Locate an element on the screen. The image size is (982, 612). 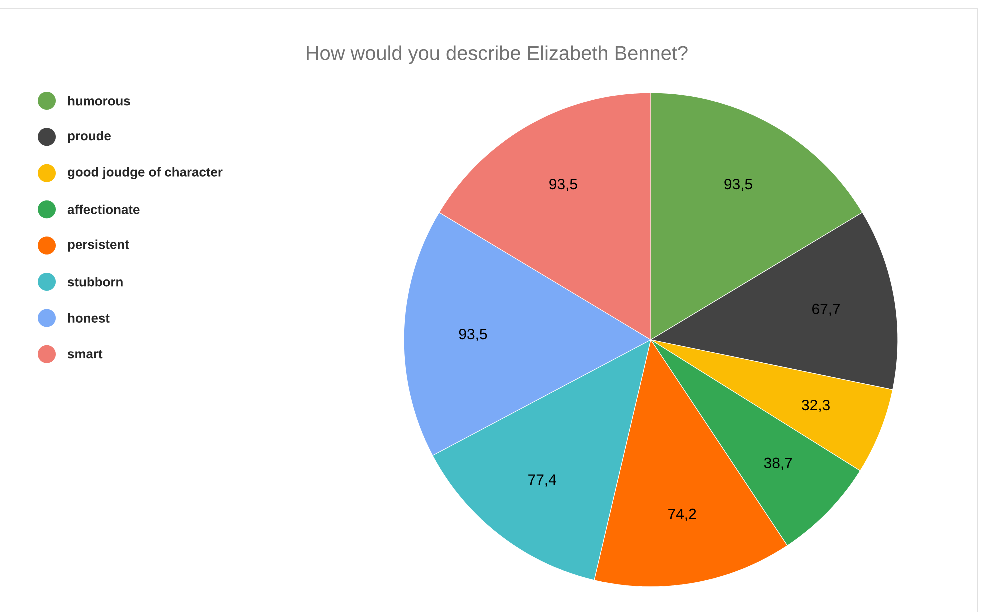
legend-label: affectionate is located at coordinates (104, 209).